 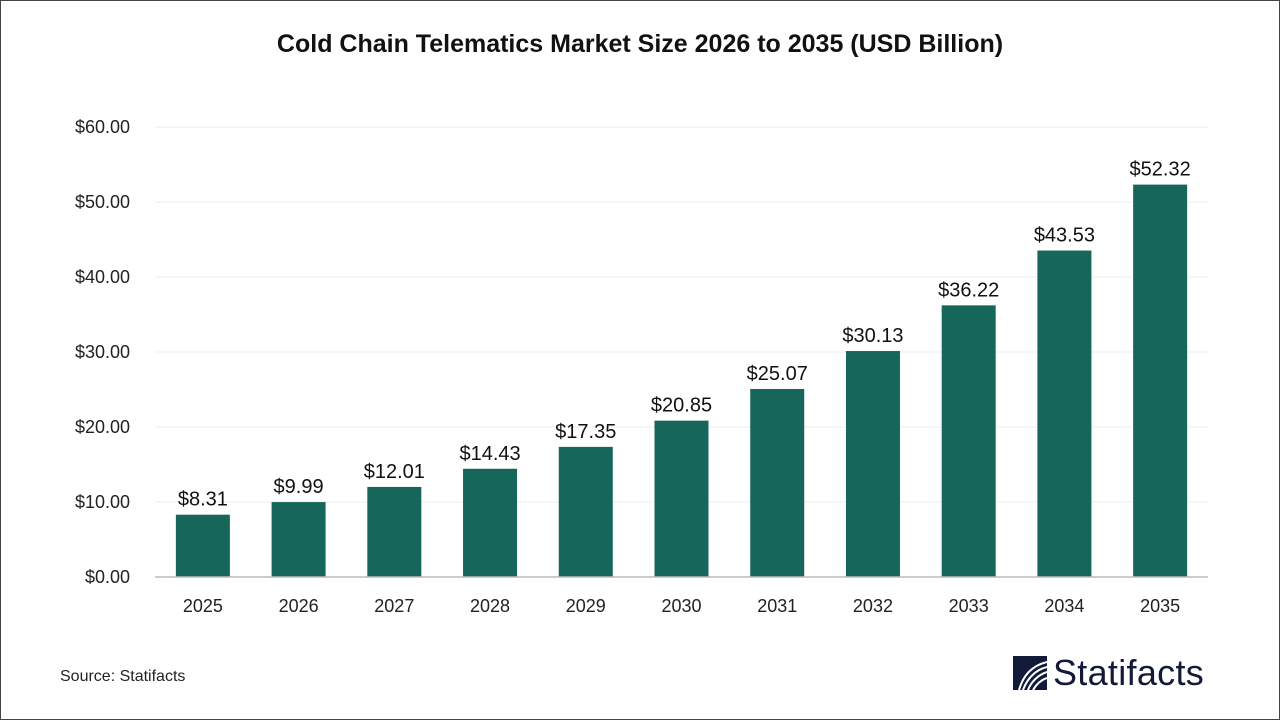 What do you see at coordinates (203, 606) in the screenshot?
I see `x-tick-label: 2025` at bounding box center [203, 606].